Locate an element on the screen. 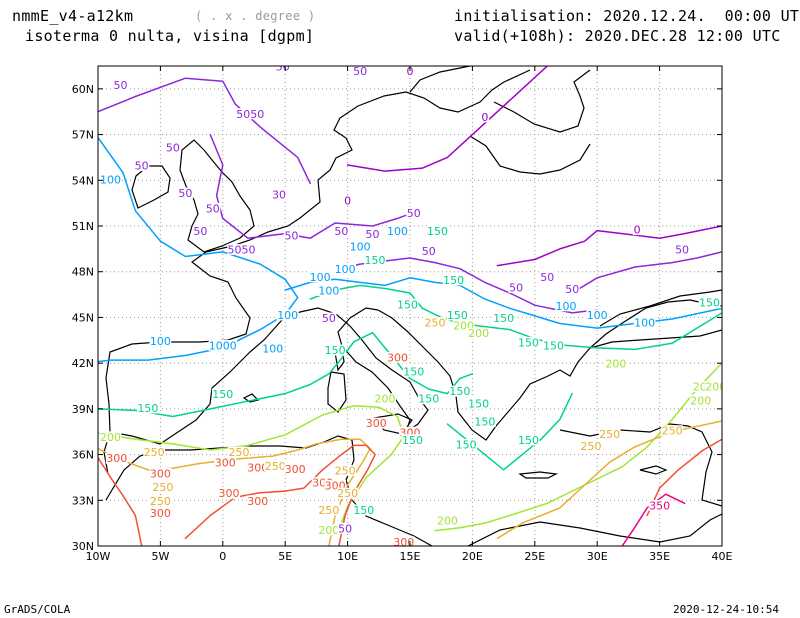  init-time: initialisation: 2020.12.24. 00:00 UTC is located at coordinates (627, 16).